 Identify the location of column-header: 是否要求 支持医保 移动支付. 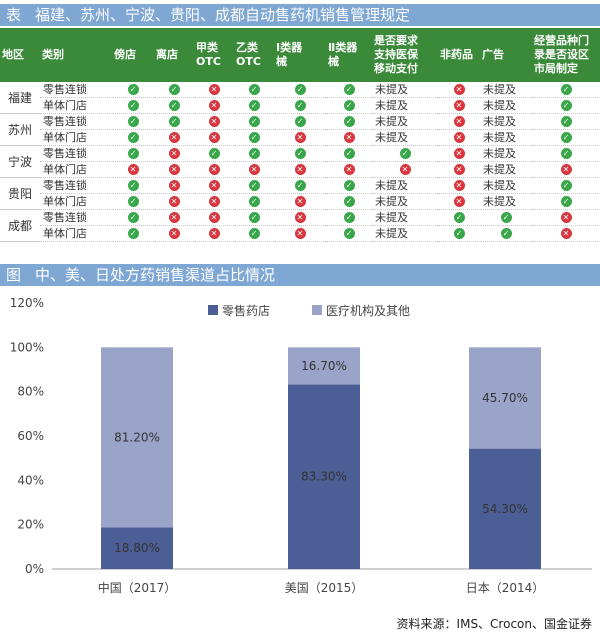
(405, 55).